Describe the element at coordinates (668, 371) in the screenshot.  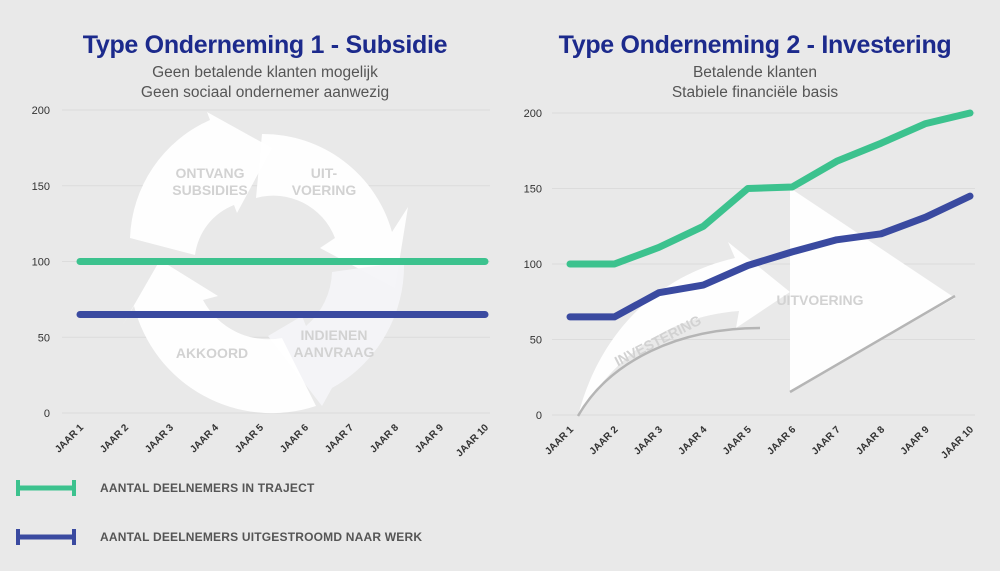
I see `growth-curve` at that location.